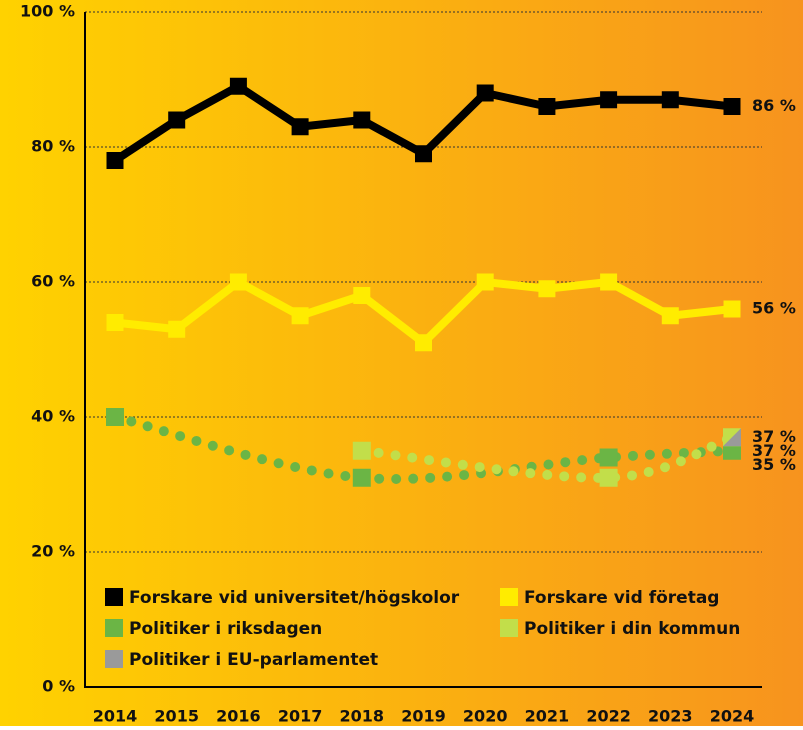 The height and width of the screenshot is (730, 803). What do you see at coordinates (225, 629) in the screenshot?
I see `legend-label: Politiker i riksdagen` at bounding box center [225, 629].